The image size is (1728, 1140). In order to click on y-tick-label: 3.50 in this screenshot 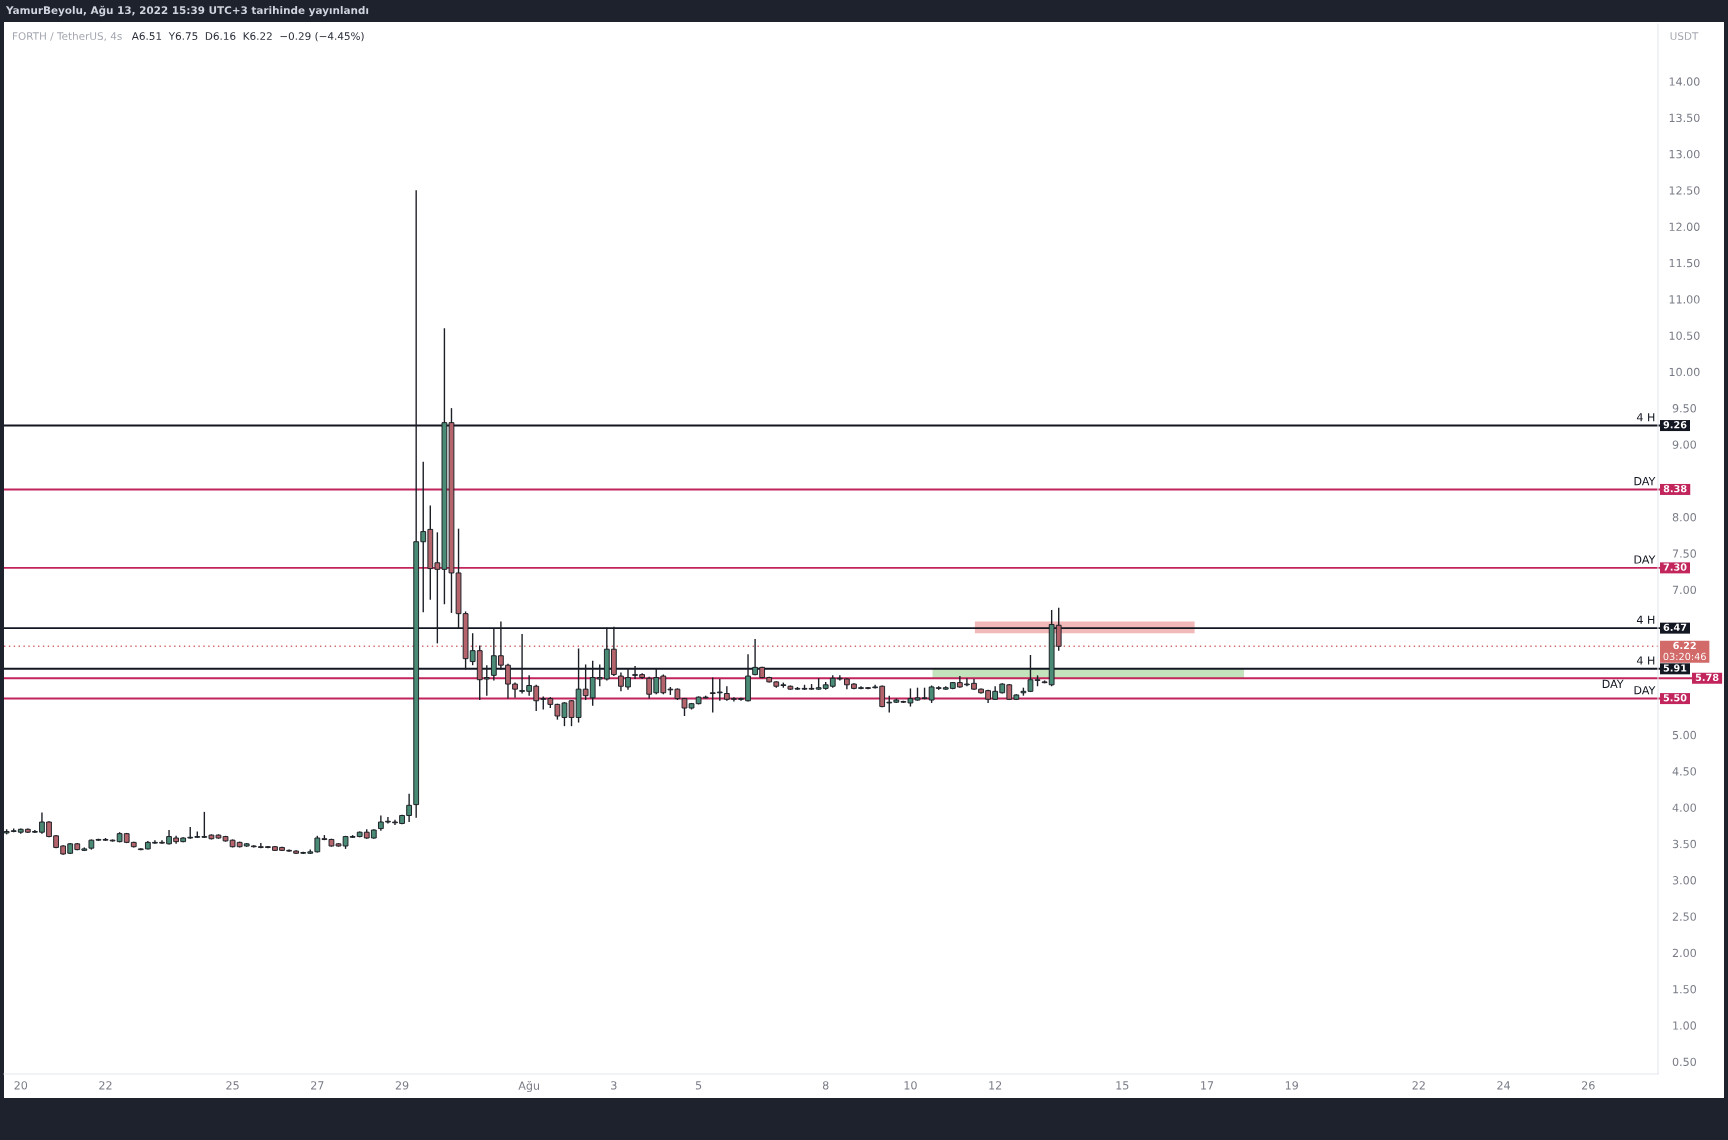, I will do `click(1684, 844)`.